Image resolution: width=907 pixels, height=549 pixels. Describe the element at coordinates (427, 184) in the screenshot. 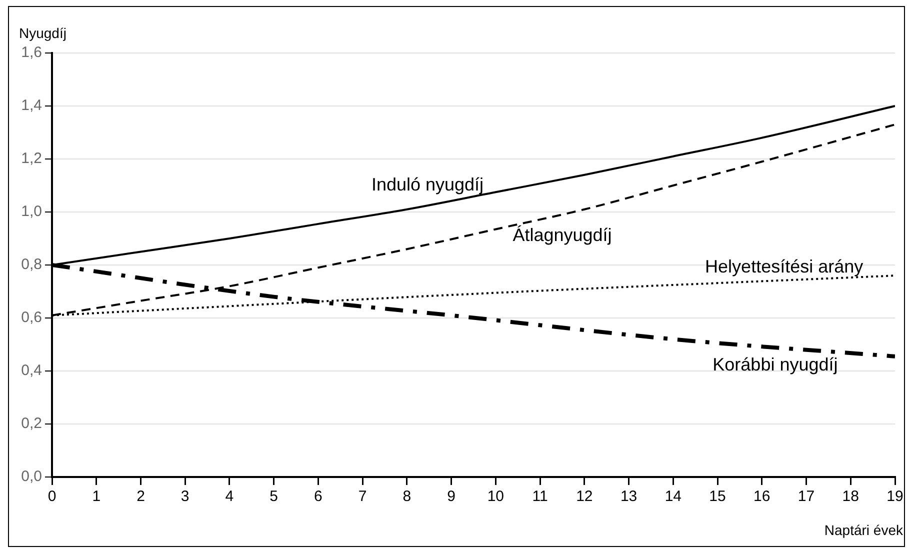

I see `series-label: Induló nyugdíj` at that location.